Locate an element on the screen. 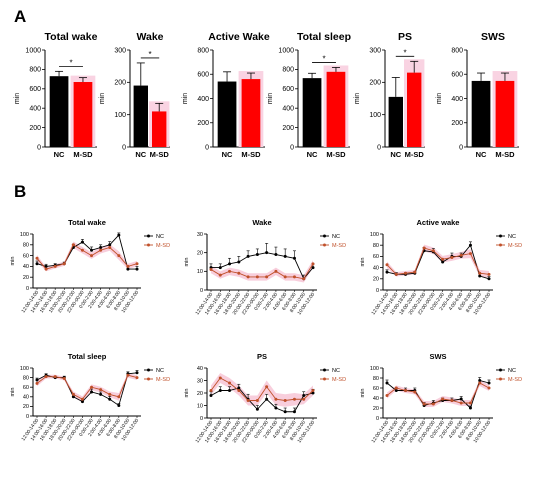  chart-title: Active wake is located at coordinates (438, 222).